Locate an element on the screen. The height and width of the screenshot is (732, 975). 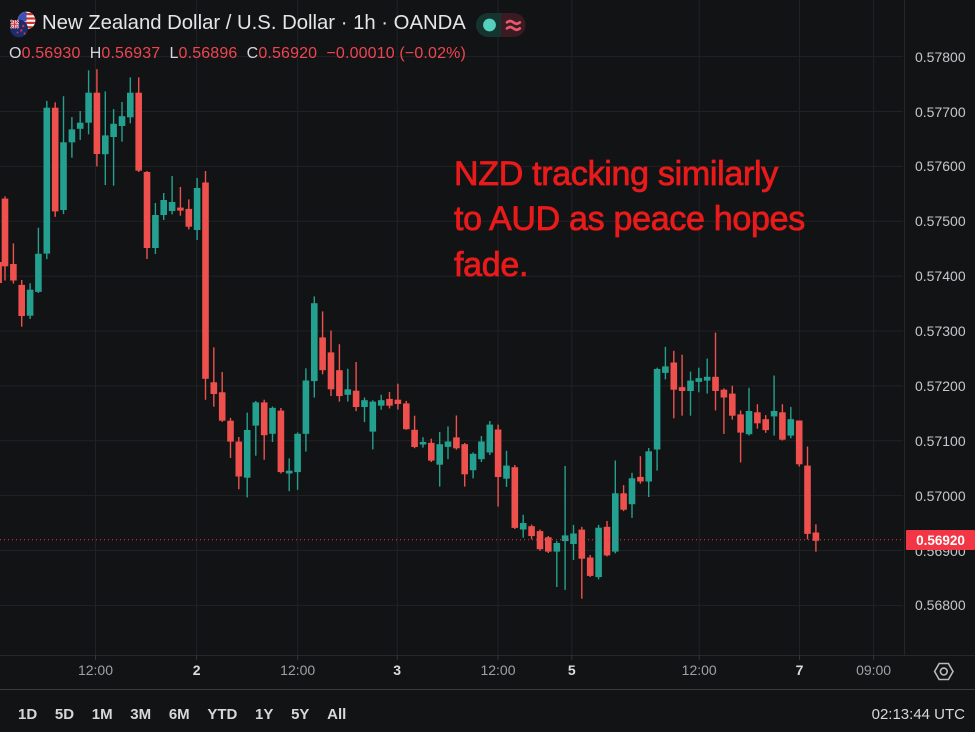
svg-text: 0.56920 is located at coordinates (940, 540).